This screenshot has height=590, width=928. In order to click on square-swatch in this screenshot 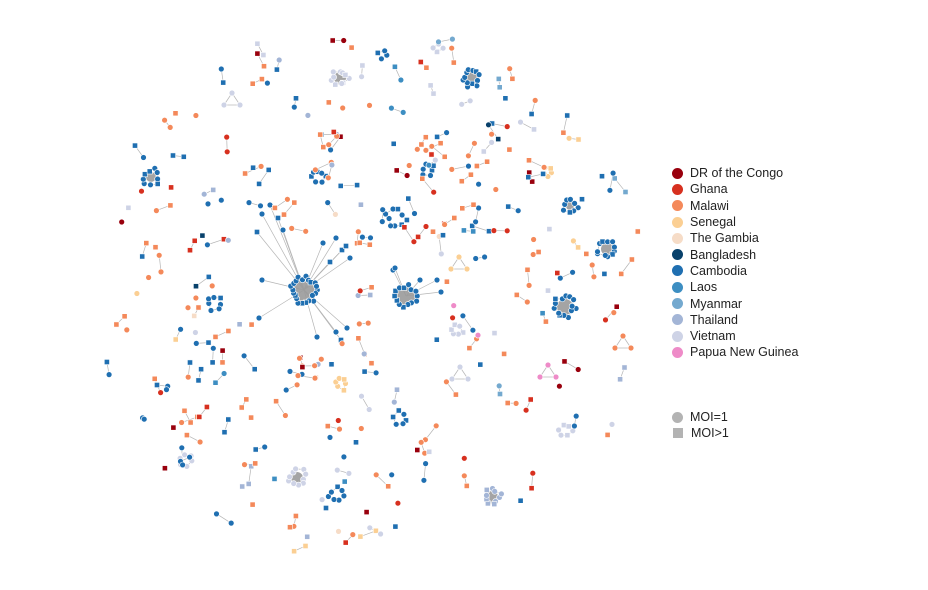, I will do `click(678, 433)`.